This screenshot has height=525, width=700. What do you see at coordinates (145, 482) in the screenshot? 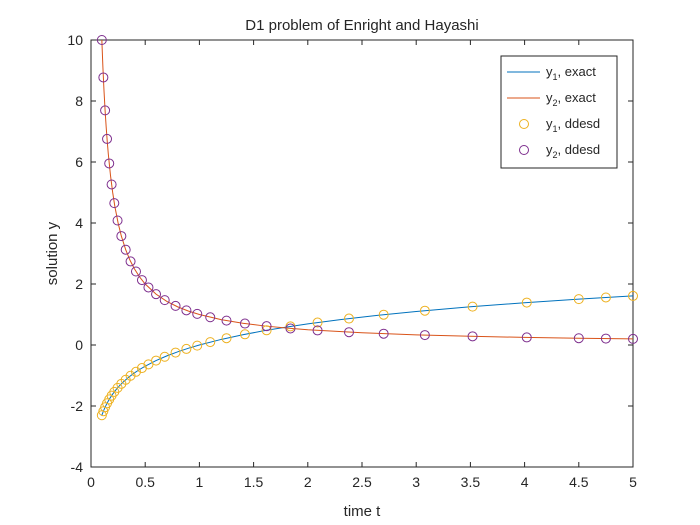
I see `x-tick-label: 0.5` at bounding box center [145, 482].